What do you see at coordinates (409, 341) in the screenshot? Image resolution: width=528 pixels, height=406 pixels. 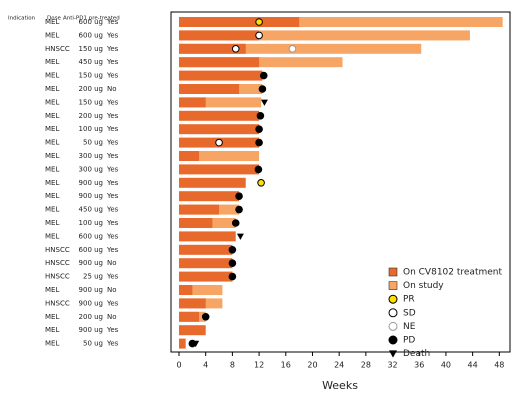 I see `legend-label: PD` at bounding box center [409, 341].